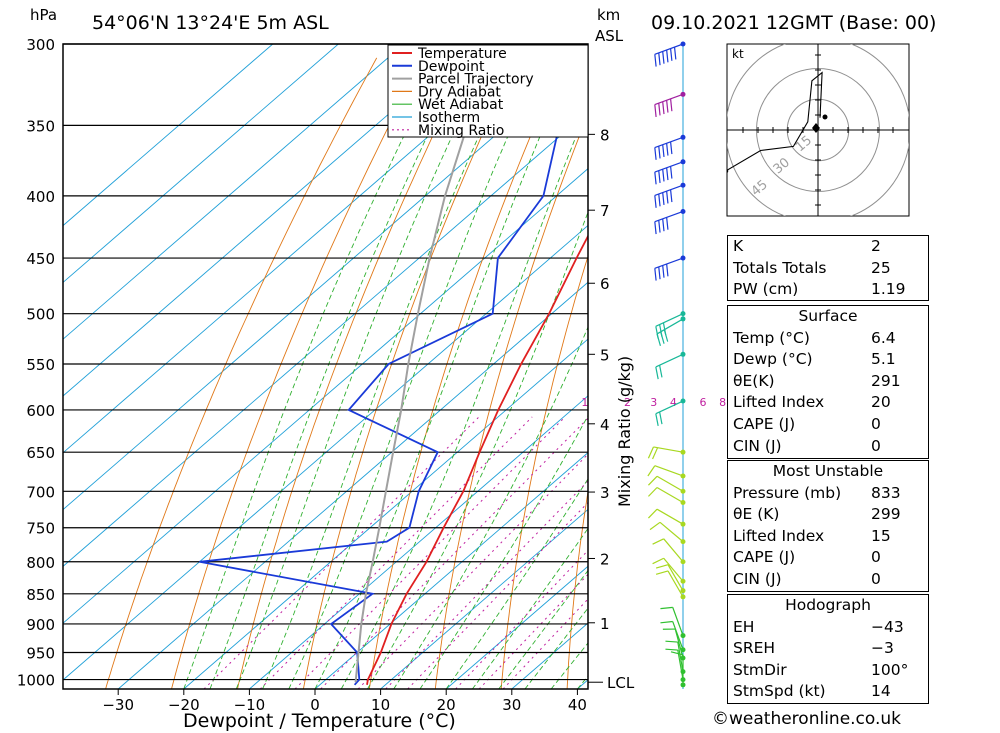  I want to click on asl-unit-label: ASL, so click(609, 36).